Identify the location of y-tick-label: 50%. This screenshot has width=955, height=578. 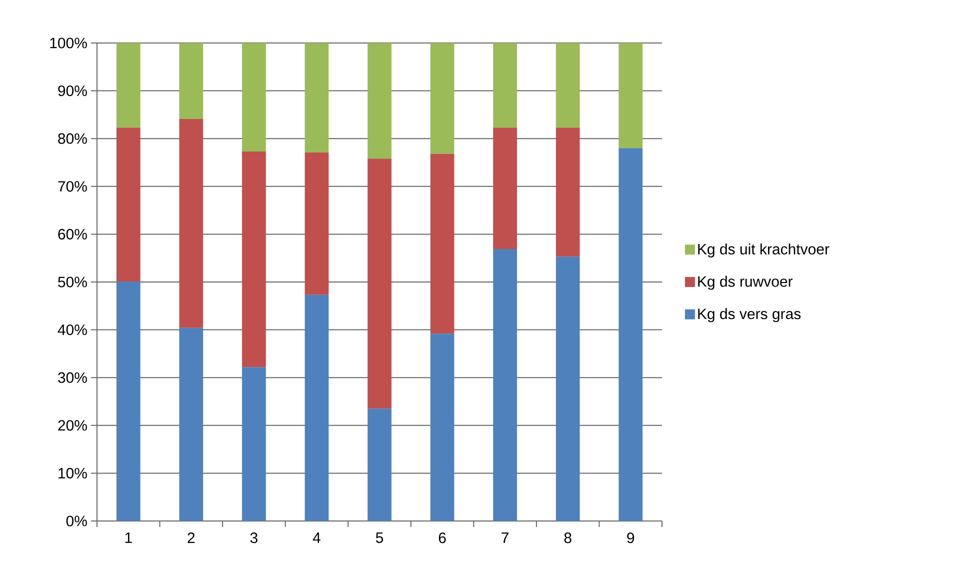
(72, 282).